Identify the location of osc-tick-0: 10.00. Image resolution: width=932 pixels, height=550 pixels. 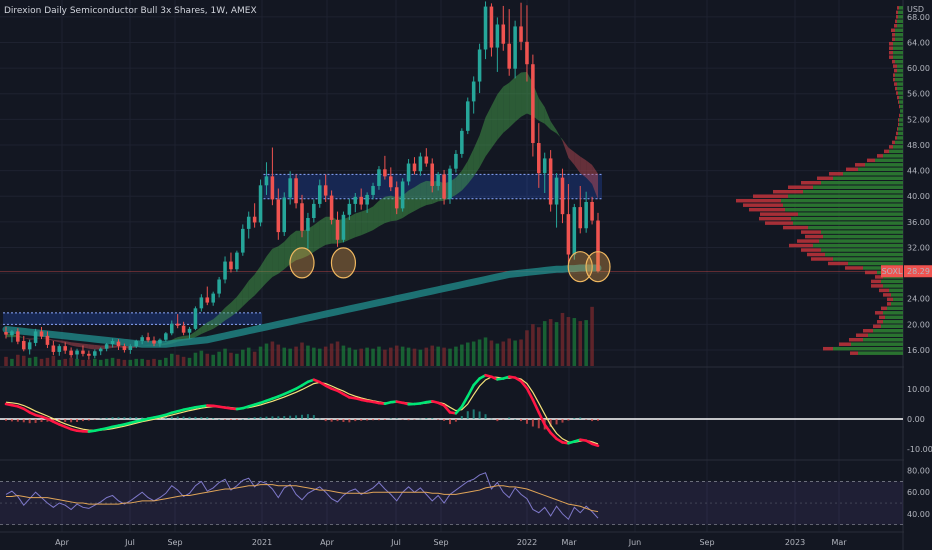
(918, 389).